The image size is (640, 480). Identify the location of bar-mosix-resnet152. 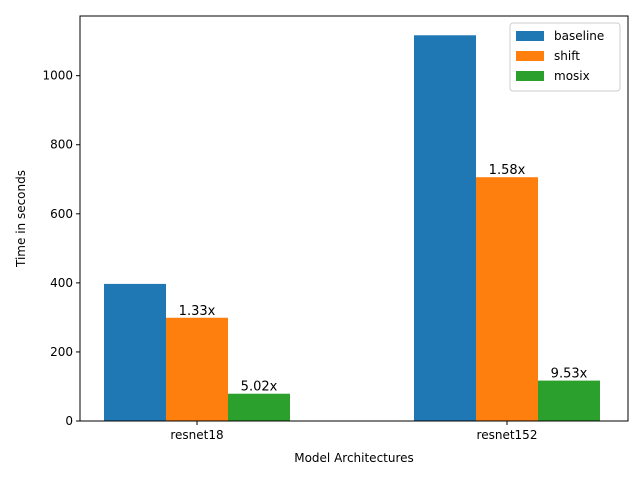
(569, 400).